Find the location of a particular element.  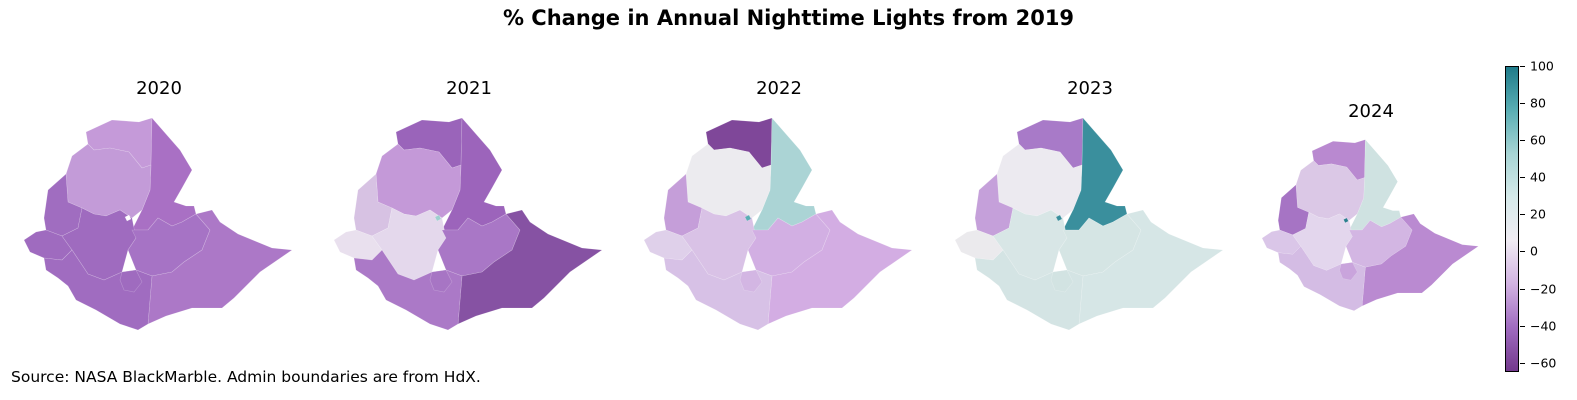

colorbar is located at coordinates (1512, 219).